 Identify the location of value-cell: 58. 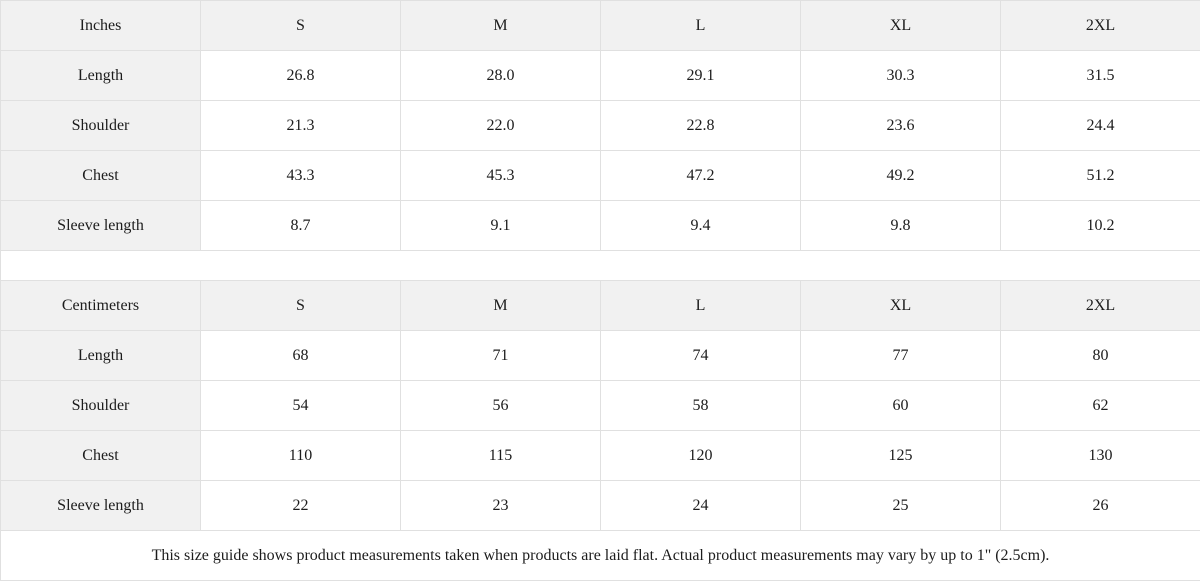
(701, 406).